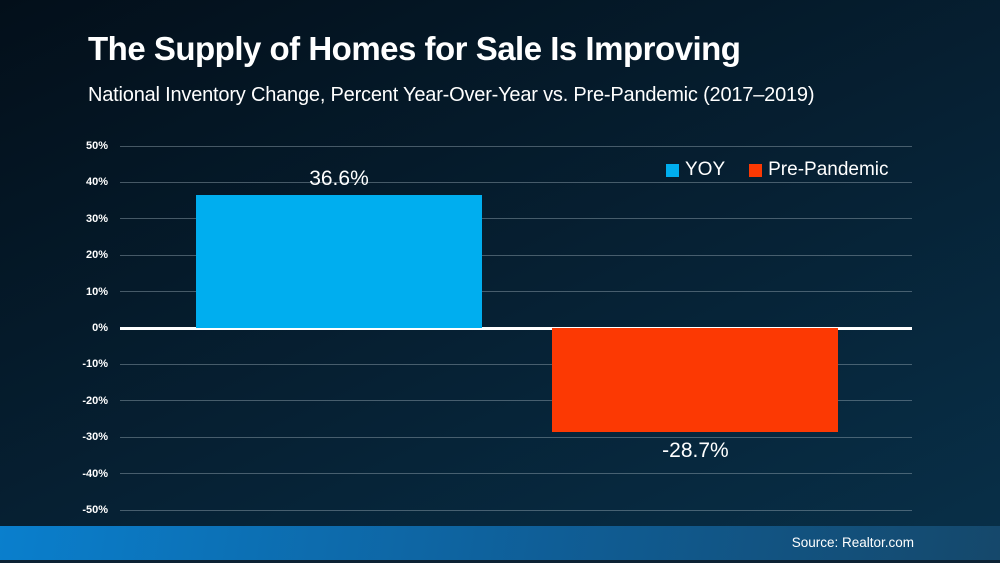 This screenshot has width=1000, height=563. Describe the element at coordinates (95, 437) in the screenshot. I see `y-tick-label: -30%` at that location.